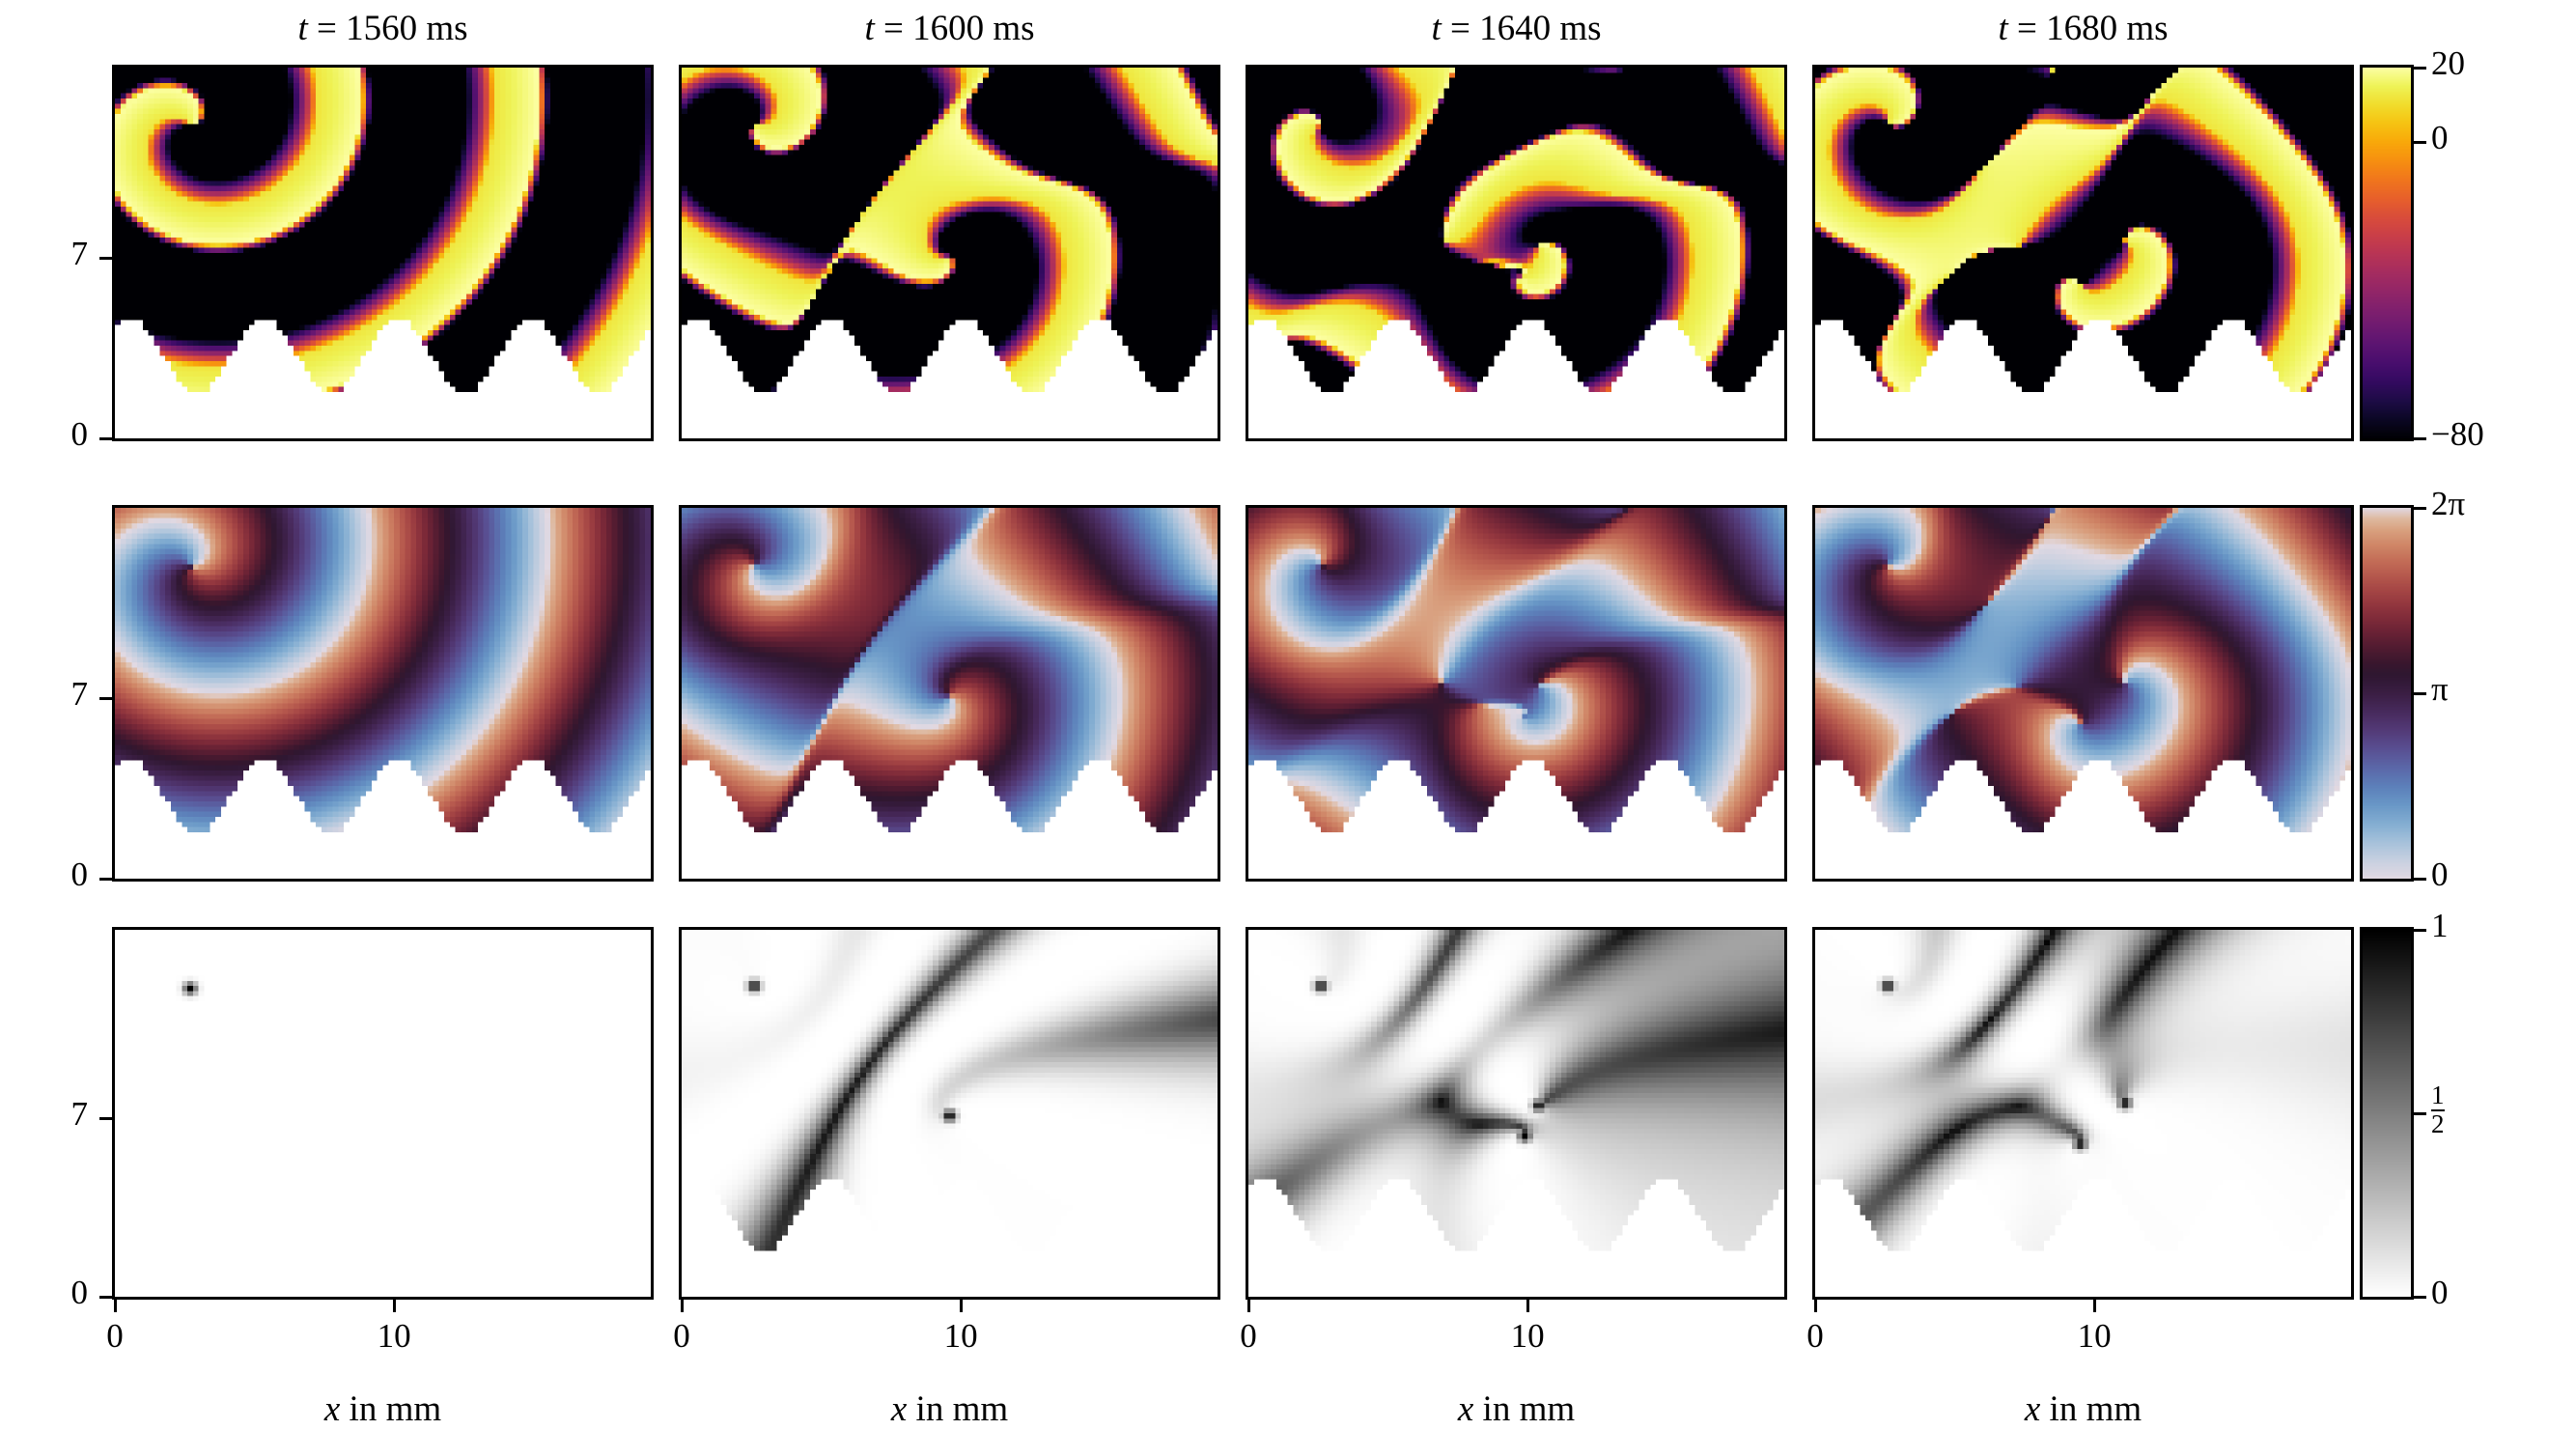 Image resolution: width=2576 pixels, height=1430 pixels. I want to click on title-time-value: 1640, so click(1516, 28).